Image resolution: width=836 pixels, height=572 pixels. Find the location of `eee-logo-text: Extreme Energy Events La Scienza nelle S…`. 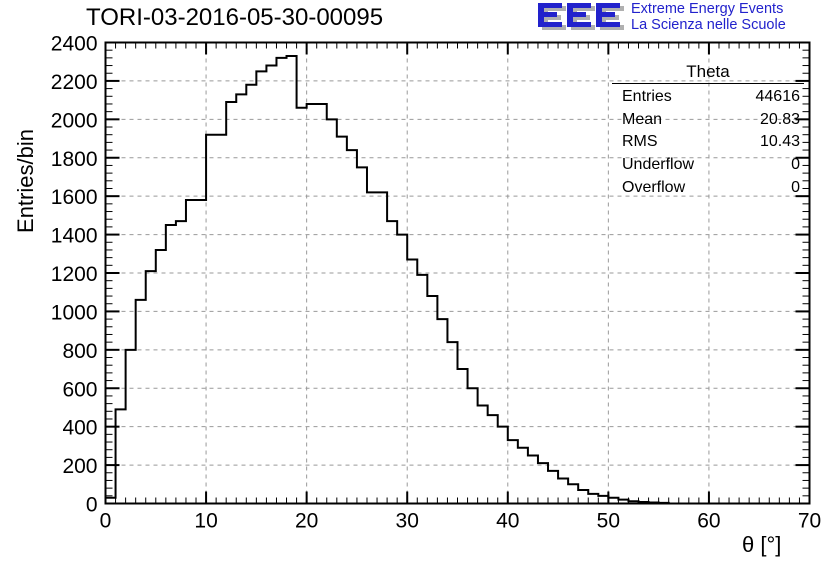

eee-logo-text: Extreme Energy Events La Scienza nelle S… is located at coordinates (708, 17).